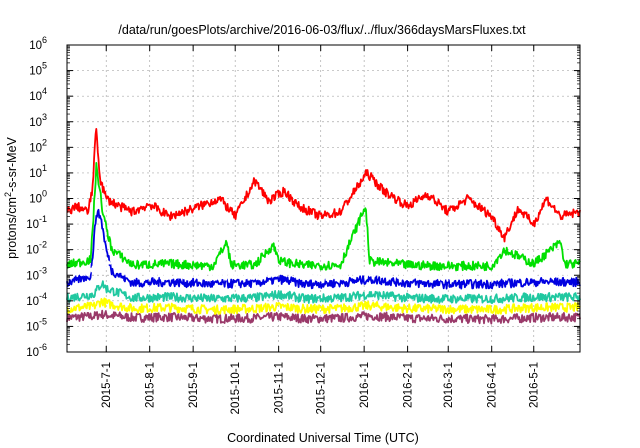 Image resolution: width=640 pixels, height=448 pixels. Describe the element at coordinates (43, 347) in the screenshot. I see `y-tick-exponent: -6` at that location.